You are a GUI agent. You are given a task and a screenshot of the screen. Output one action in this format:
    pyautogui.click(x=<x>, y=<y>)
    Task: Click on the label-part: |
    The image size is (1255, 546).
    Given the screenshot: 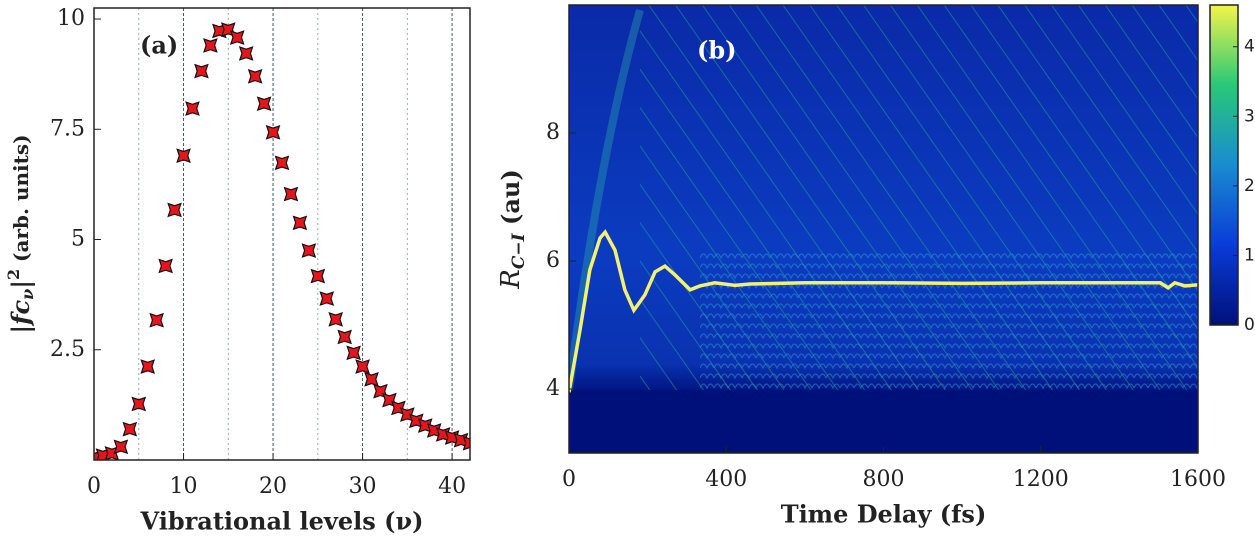 What is the action you would take?
    pyautogui.click(x=20, y=284)
    